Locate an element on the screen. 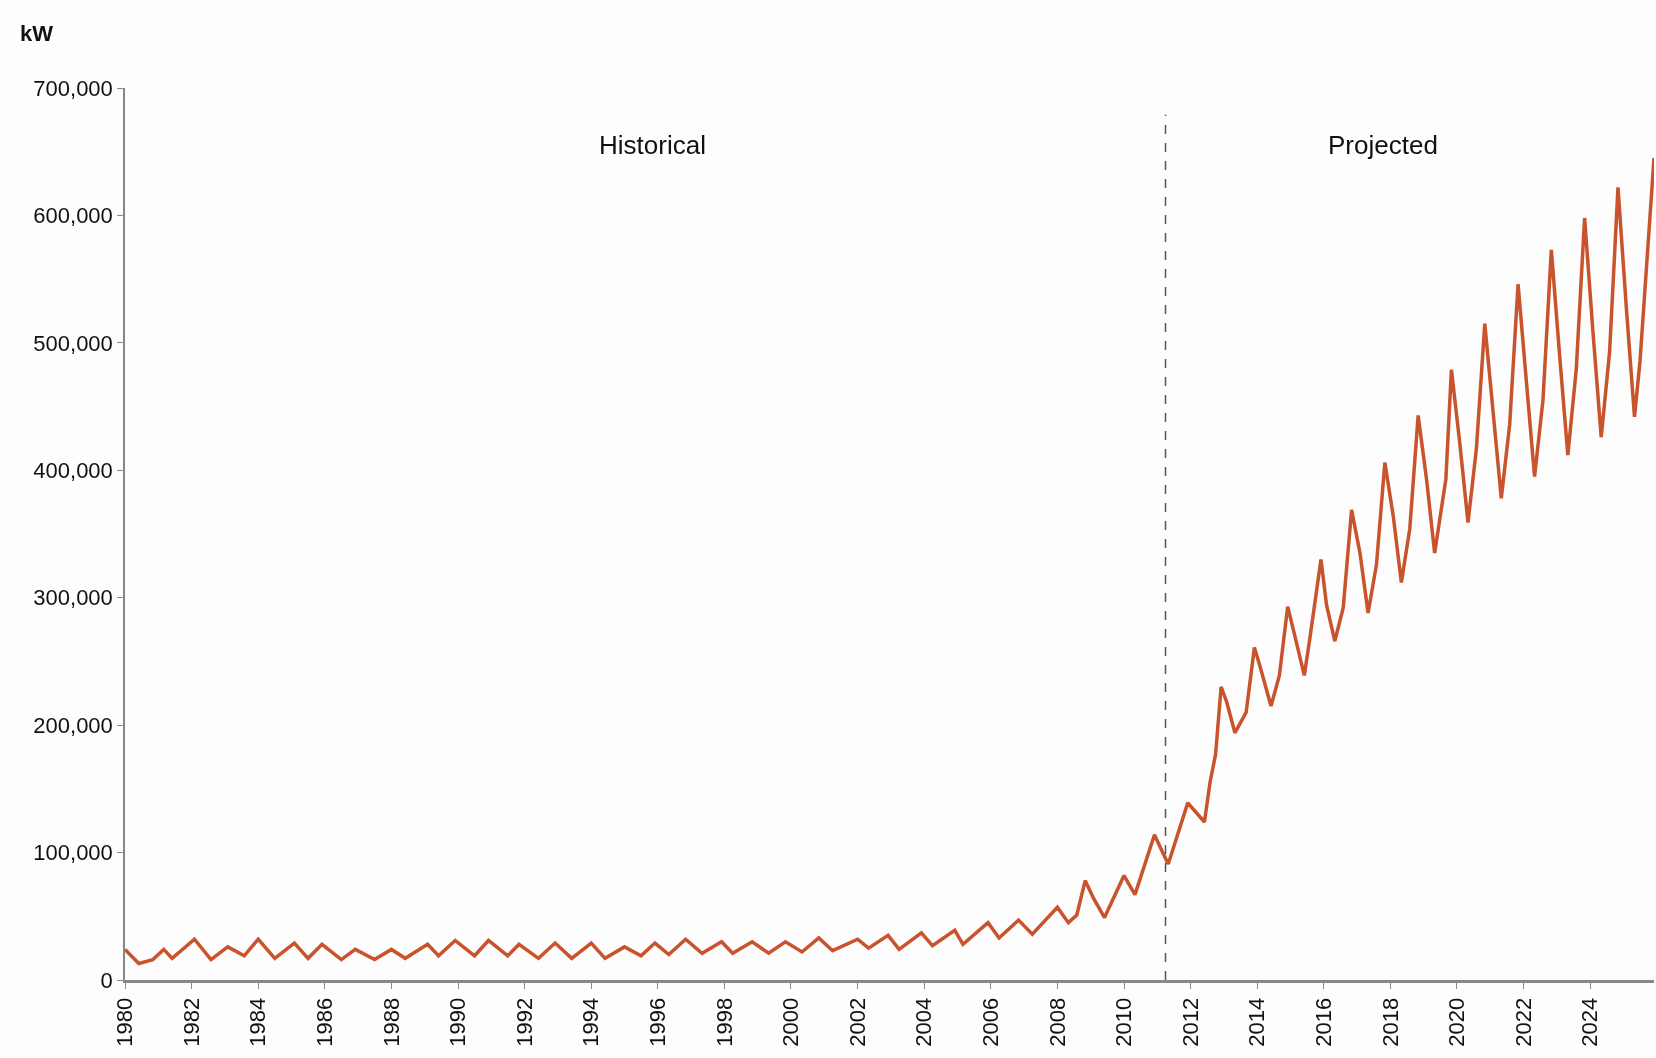 Image resolution: width=1656 pixels, height=1058 pixels. x-tick-label: 1988 is located at coordinates (391, 1022).